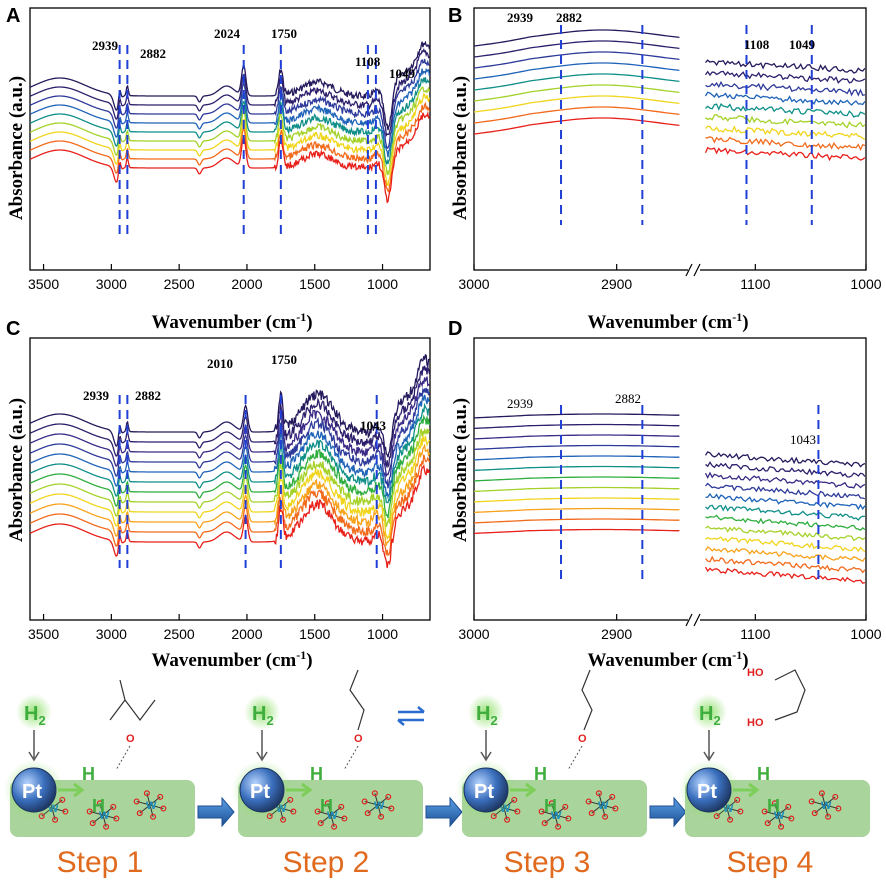 The width and height of the screenshot is (886, 891). What do you see at coordinates (746, 790) in the screenshot?
I see `spillover-arrow` at bounding box center [746, 790].